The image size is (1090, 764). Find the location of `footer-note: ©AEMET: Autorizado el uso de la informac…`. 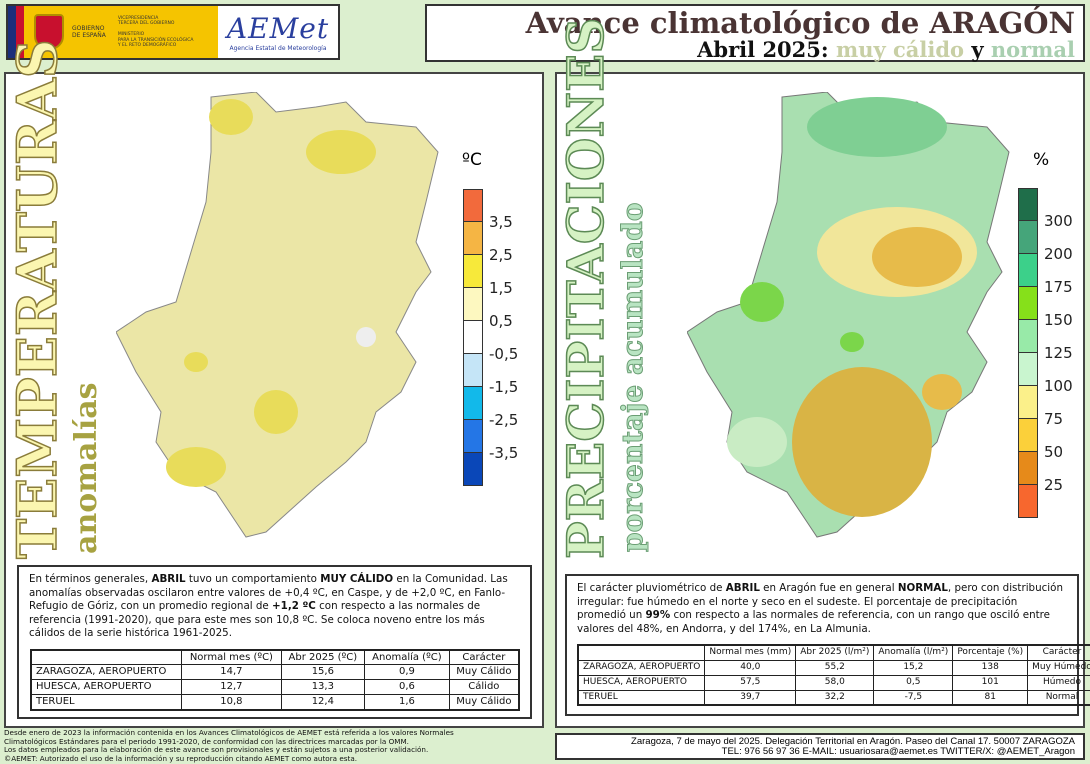

footer-note: ©AEMET: Autorizado el uso de la informac… is located at coordinates (181, 758).